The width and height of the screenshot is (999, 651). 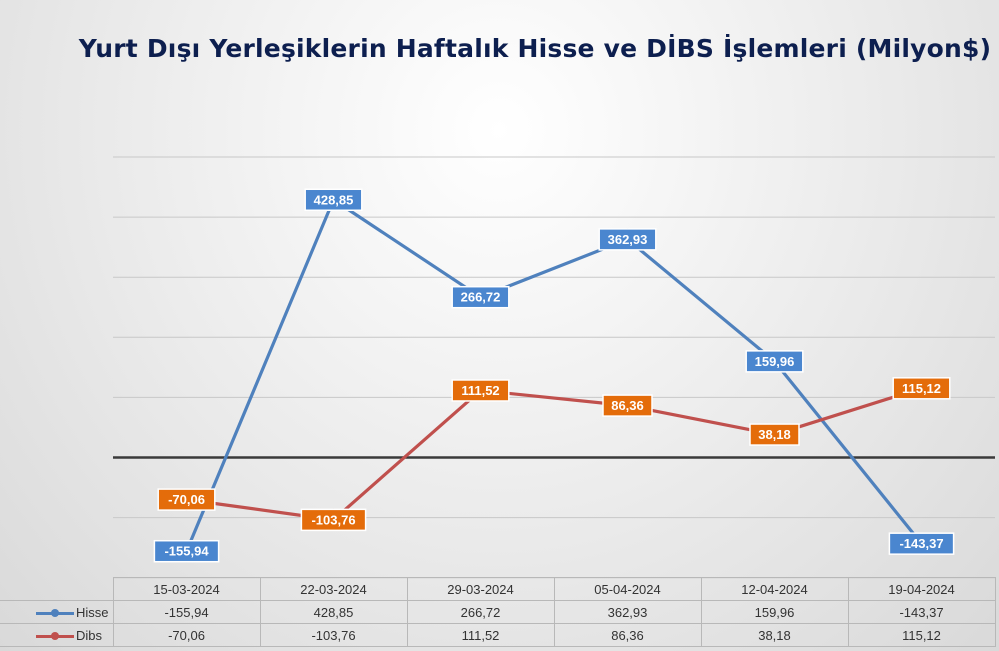 I want to click on legend-name: Dibs, so click(x=89, y=636).